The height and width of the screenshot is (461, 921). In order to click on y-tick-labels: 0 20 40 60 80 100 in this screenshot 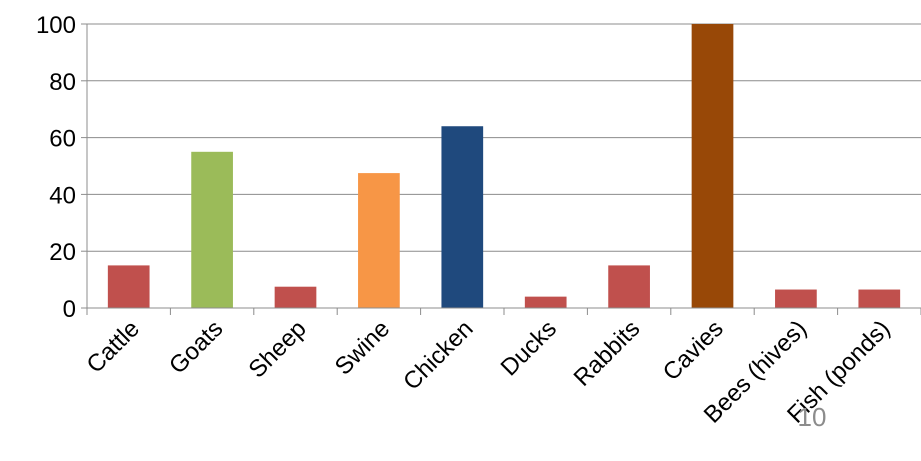, I will do `click(56, 167)`.